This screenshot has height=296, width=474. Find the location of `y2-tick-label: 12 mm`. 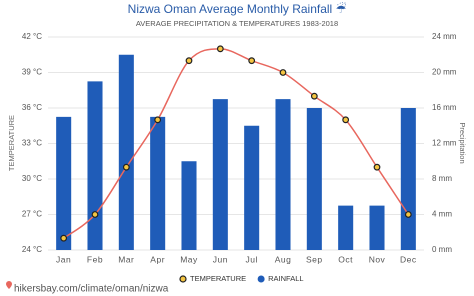

y2-tick-label: 12 mm is located at coordinates (444, 143).